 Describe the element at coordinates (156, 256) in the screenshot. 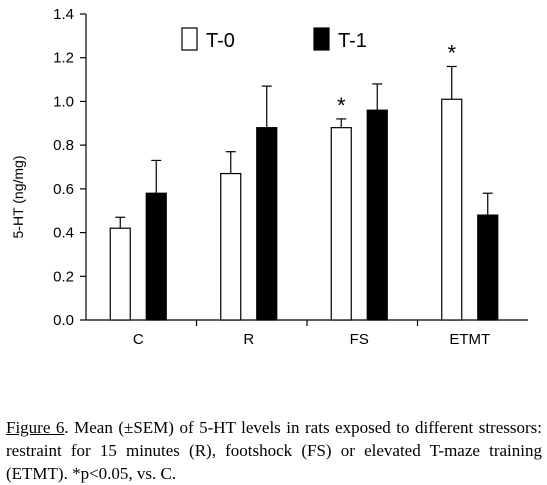

I see `bar-t-1-c` at that location.